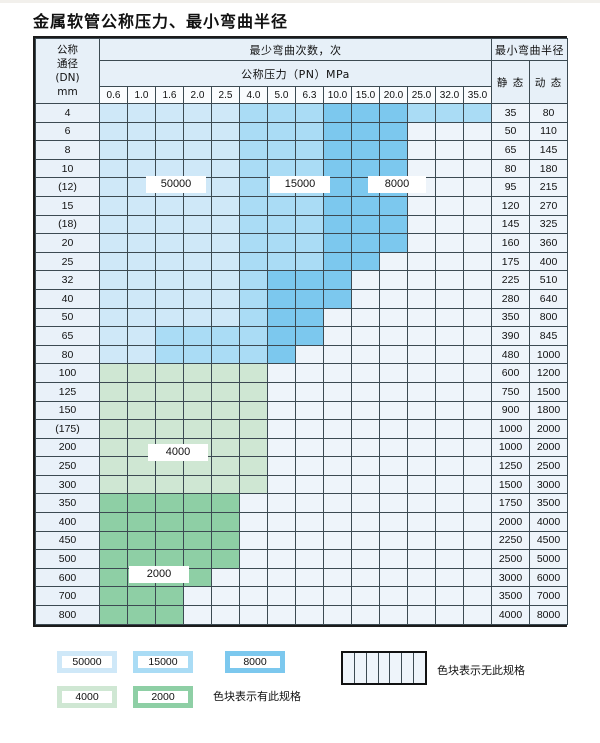 This screenshot has height=743, width=600. Describe the element at coordinates (549, 484) in the screenshot. I see `dynamic-radius-value: 3000` at that location.